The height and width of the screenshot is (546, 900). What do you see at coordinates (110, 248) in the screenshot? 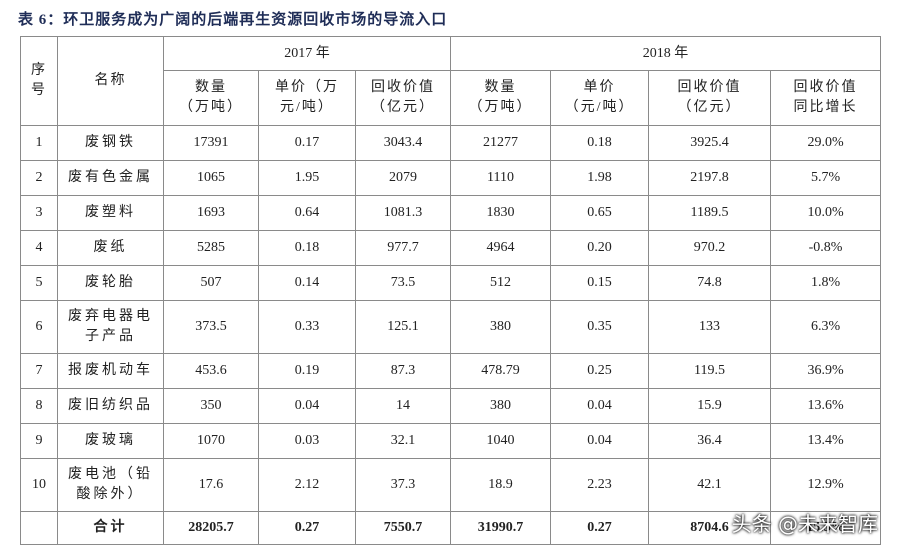
I see `name-cell: 废纸` at bounding box center [110, 248].